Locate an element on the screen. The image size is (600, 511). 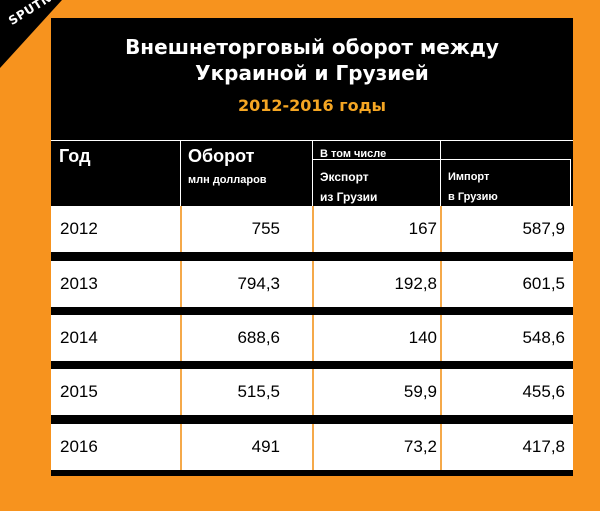
logo-banner-icon is located at coordinates (31, 34).